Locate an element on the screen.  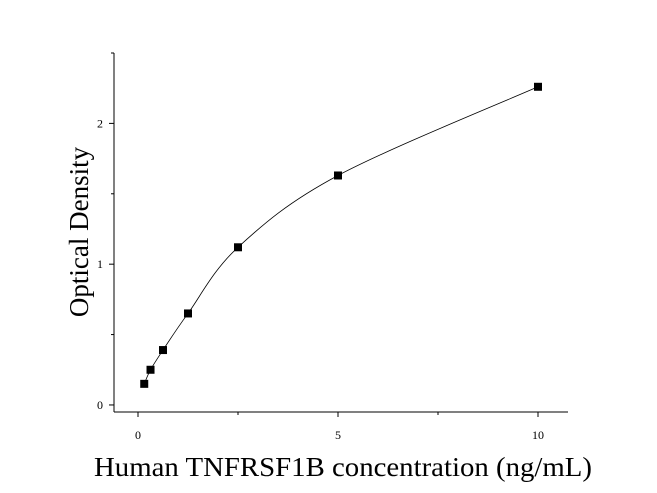
y-tick-label: 1 is located at coordinates (100, 264).